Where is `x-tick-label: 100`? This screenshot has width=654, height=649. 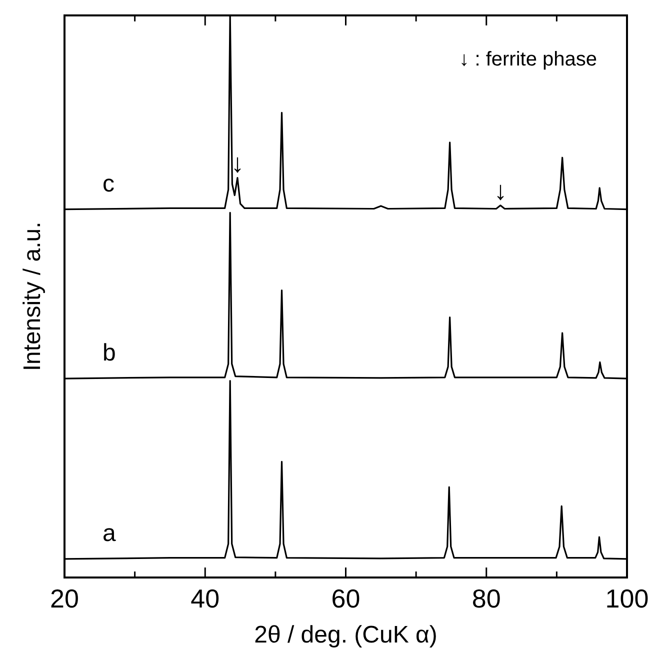
x-tick-label: 100 is located at coordinates (627, 599).